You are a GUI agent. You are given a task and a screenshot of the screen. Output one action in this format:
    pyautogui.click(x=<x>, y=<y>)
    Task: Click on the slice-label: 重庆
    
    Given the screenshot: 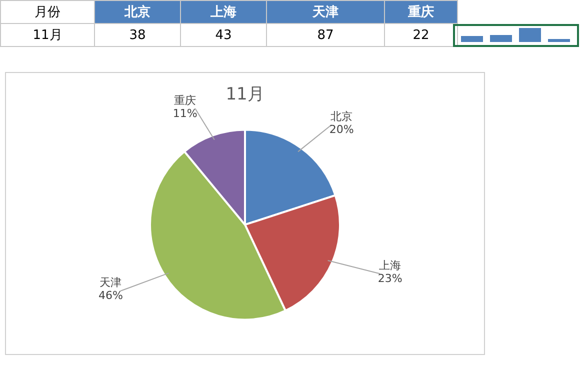 What is the action you would take?
    pyautogui.click(x=185, y=100)
    